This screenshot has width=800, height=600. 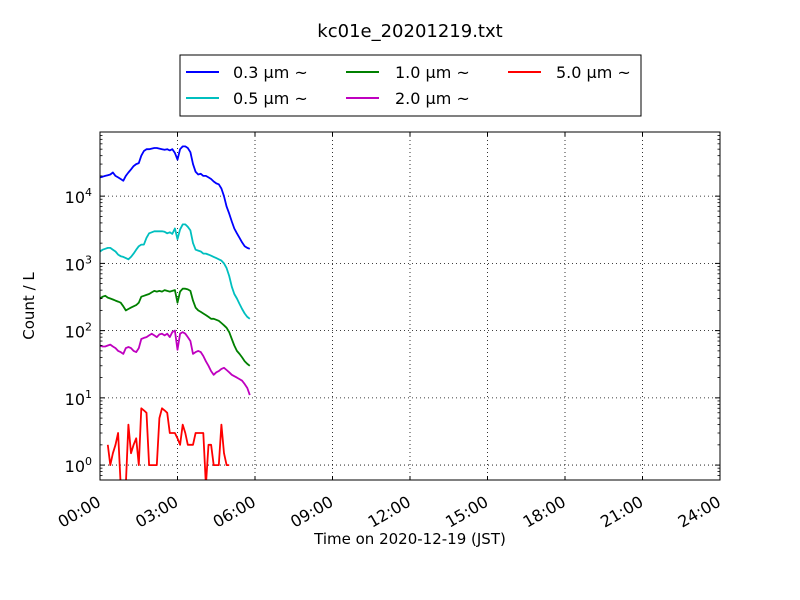 What do you see at coordinates (78, 263) in the screenshot?
I see `y-tick-label: 10³` at bounding box center [78, 263].